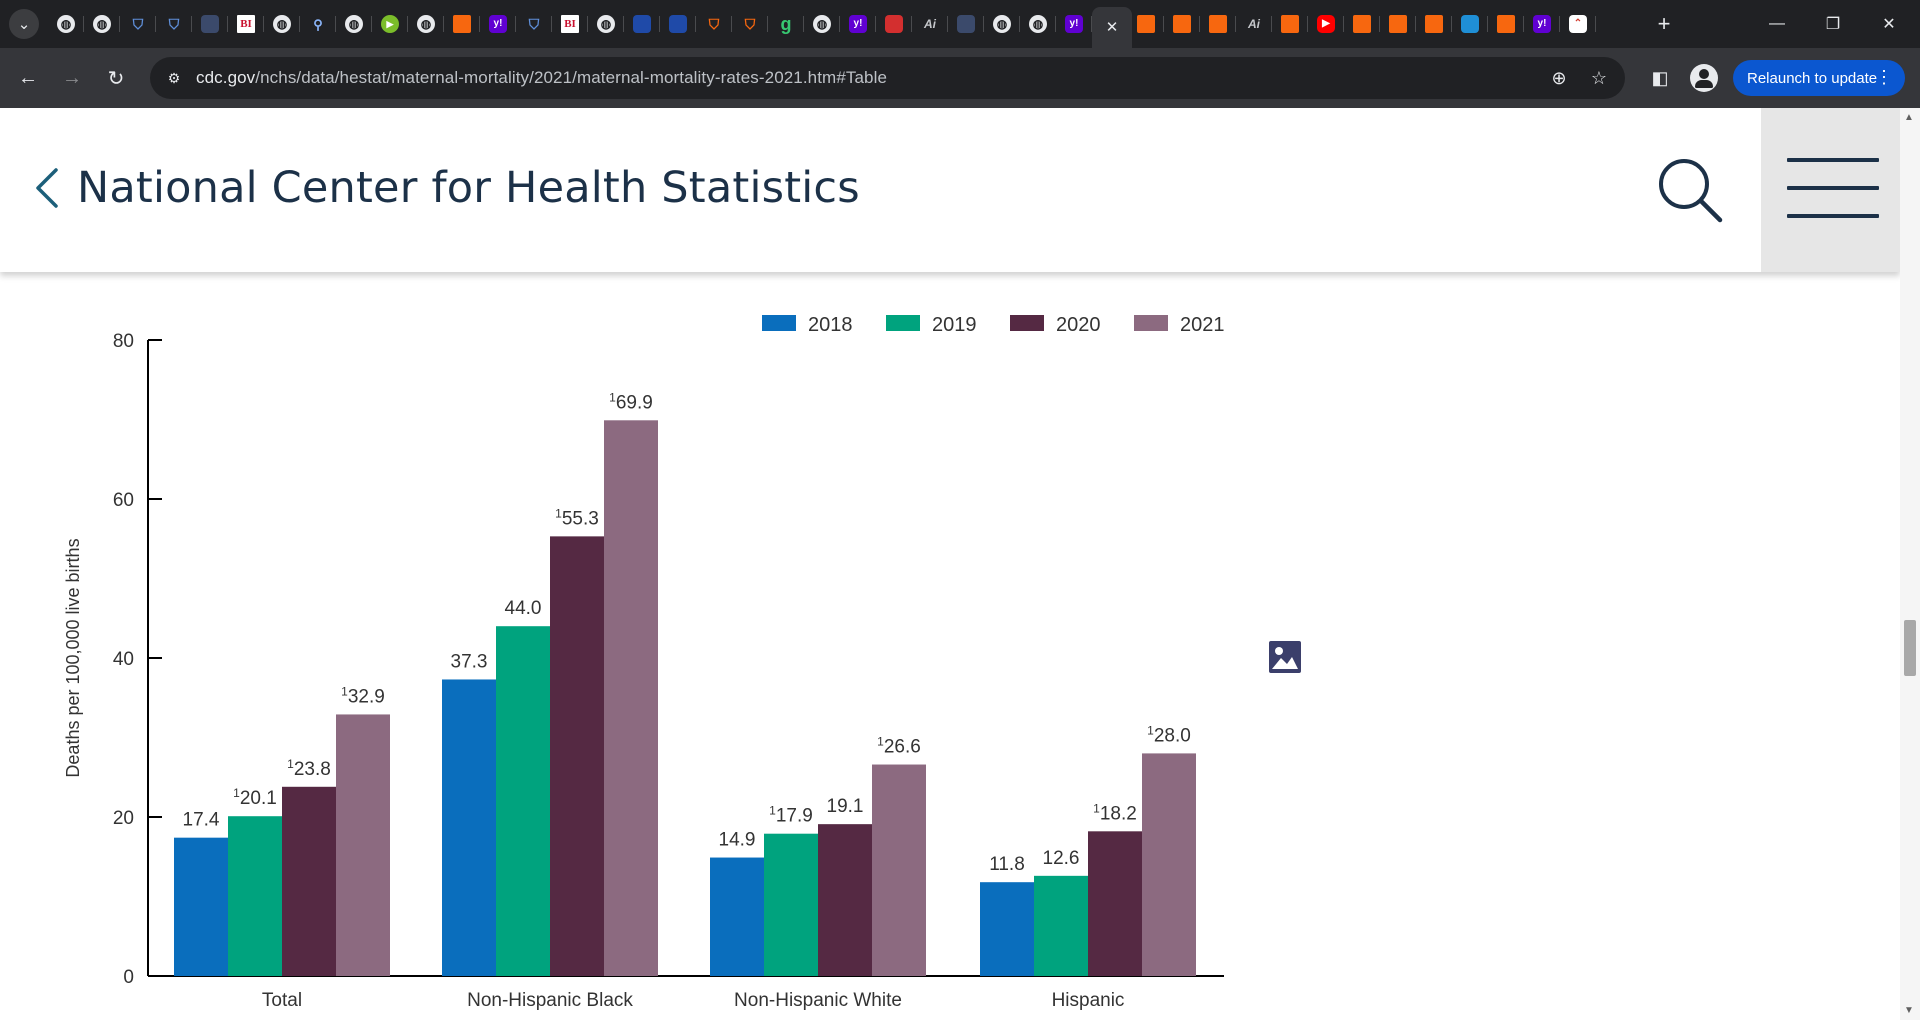  Describe the element at coordinates (318, 24) in the screenshot. I see `browser-tab: ⚲` at that location.